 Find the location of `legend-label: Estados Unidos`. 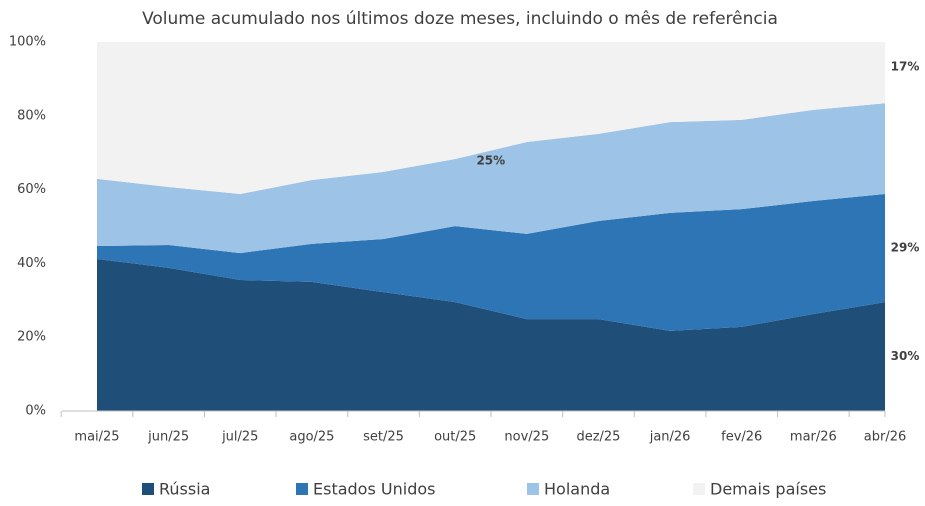

legend-label: Estados Unidos is located at coordinates (374, 489).